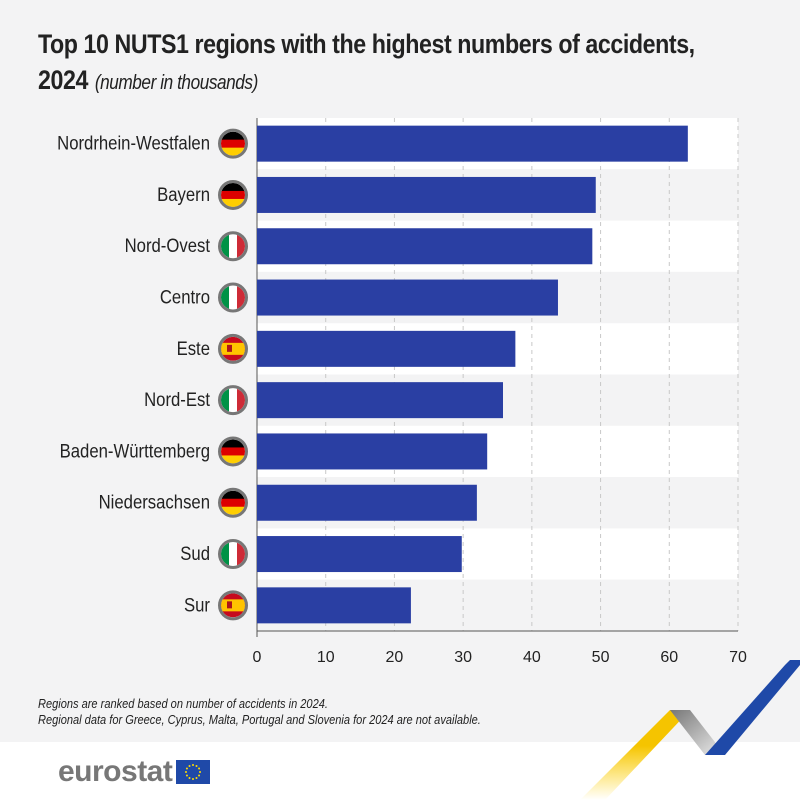 The height and width of the screenshot is (800, 800). What do you see at coordinates (257, 657) in the screenshot?
I see `x-tick-label: 0` at bounding box center [257, 657].